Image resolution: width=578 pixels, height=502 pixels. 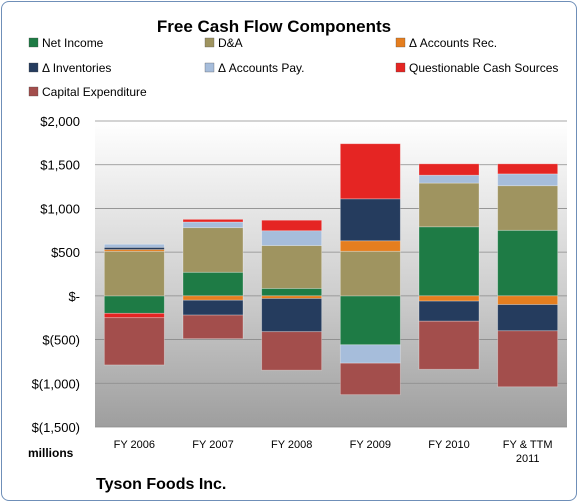 What do you see at coordinates (60, 165) in the screenshot?
I see `y-tick-label: $1,500` at bounding box center [60, 165].